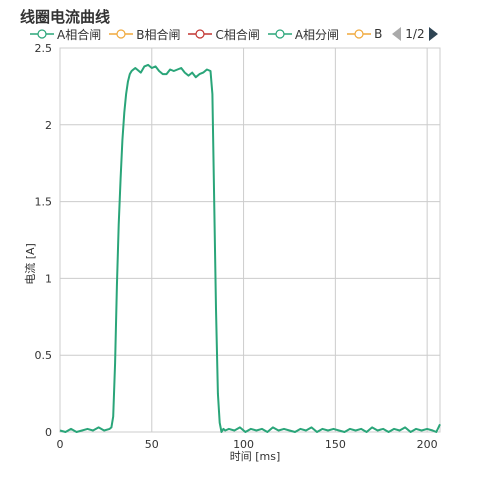 The width and height of the screenshot is (500, 480). Describe the element at coordinates (317, 34) in the screenshot. I see `legend-label: A相分闸` at that location.